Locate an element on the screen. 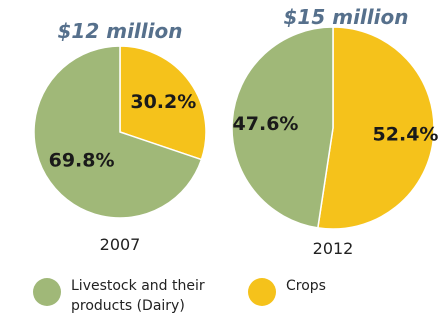  chart-title-2012: $15 million is located at coordinates (346, 17).